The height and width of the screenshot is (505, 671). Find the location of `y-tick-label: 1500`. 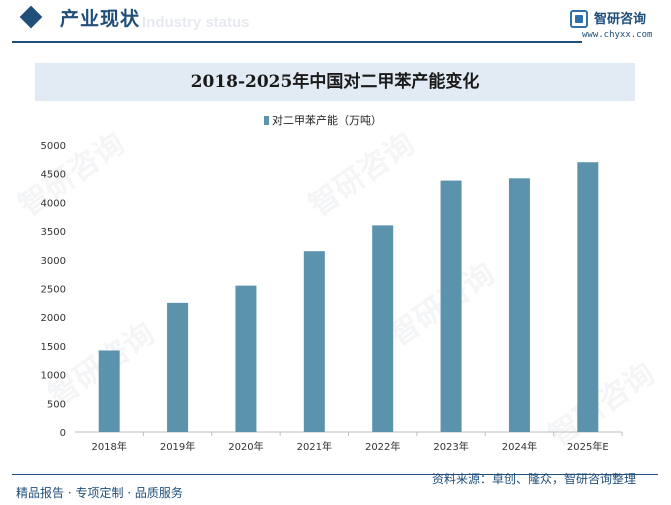

y-tick-label: 1500 is located at coordinates (53, 347).